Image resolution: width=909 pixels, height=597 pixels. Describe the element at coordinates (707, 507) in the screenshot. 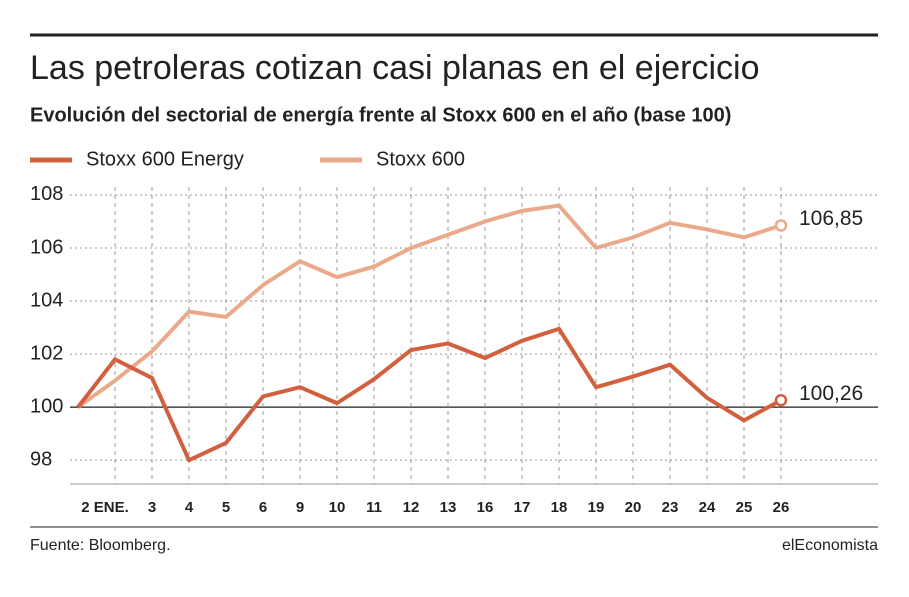

I see `x-tick-label: 24` at that location.